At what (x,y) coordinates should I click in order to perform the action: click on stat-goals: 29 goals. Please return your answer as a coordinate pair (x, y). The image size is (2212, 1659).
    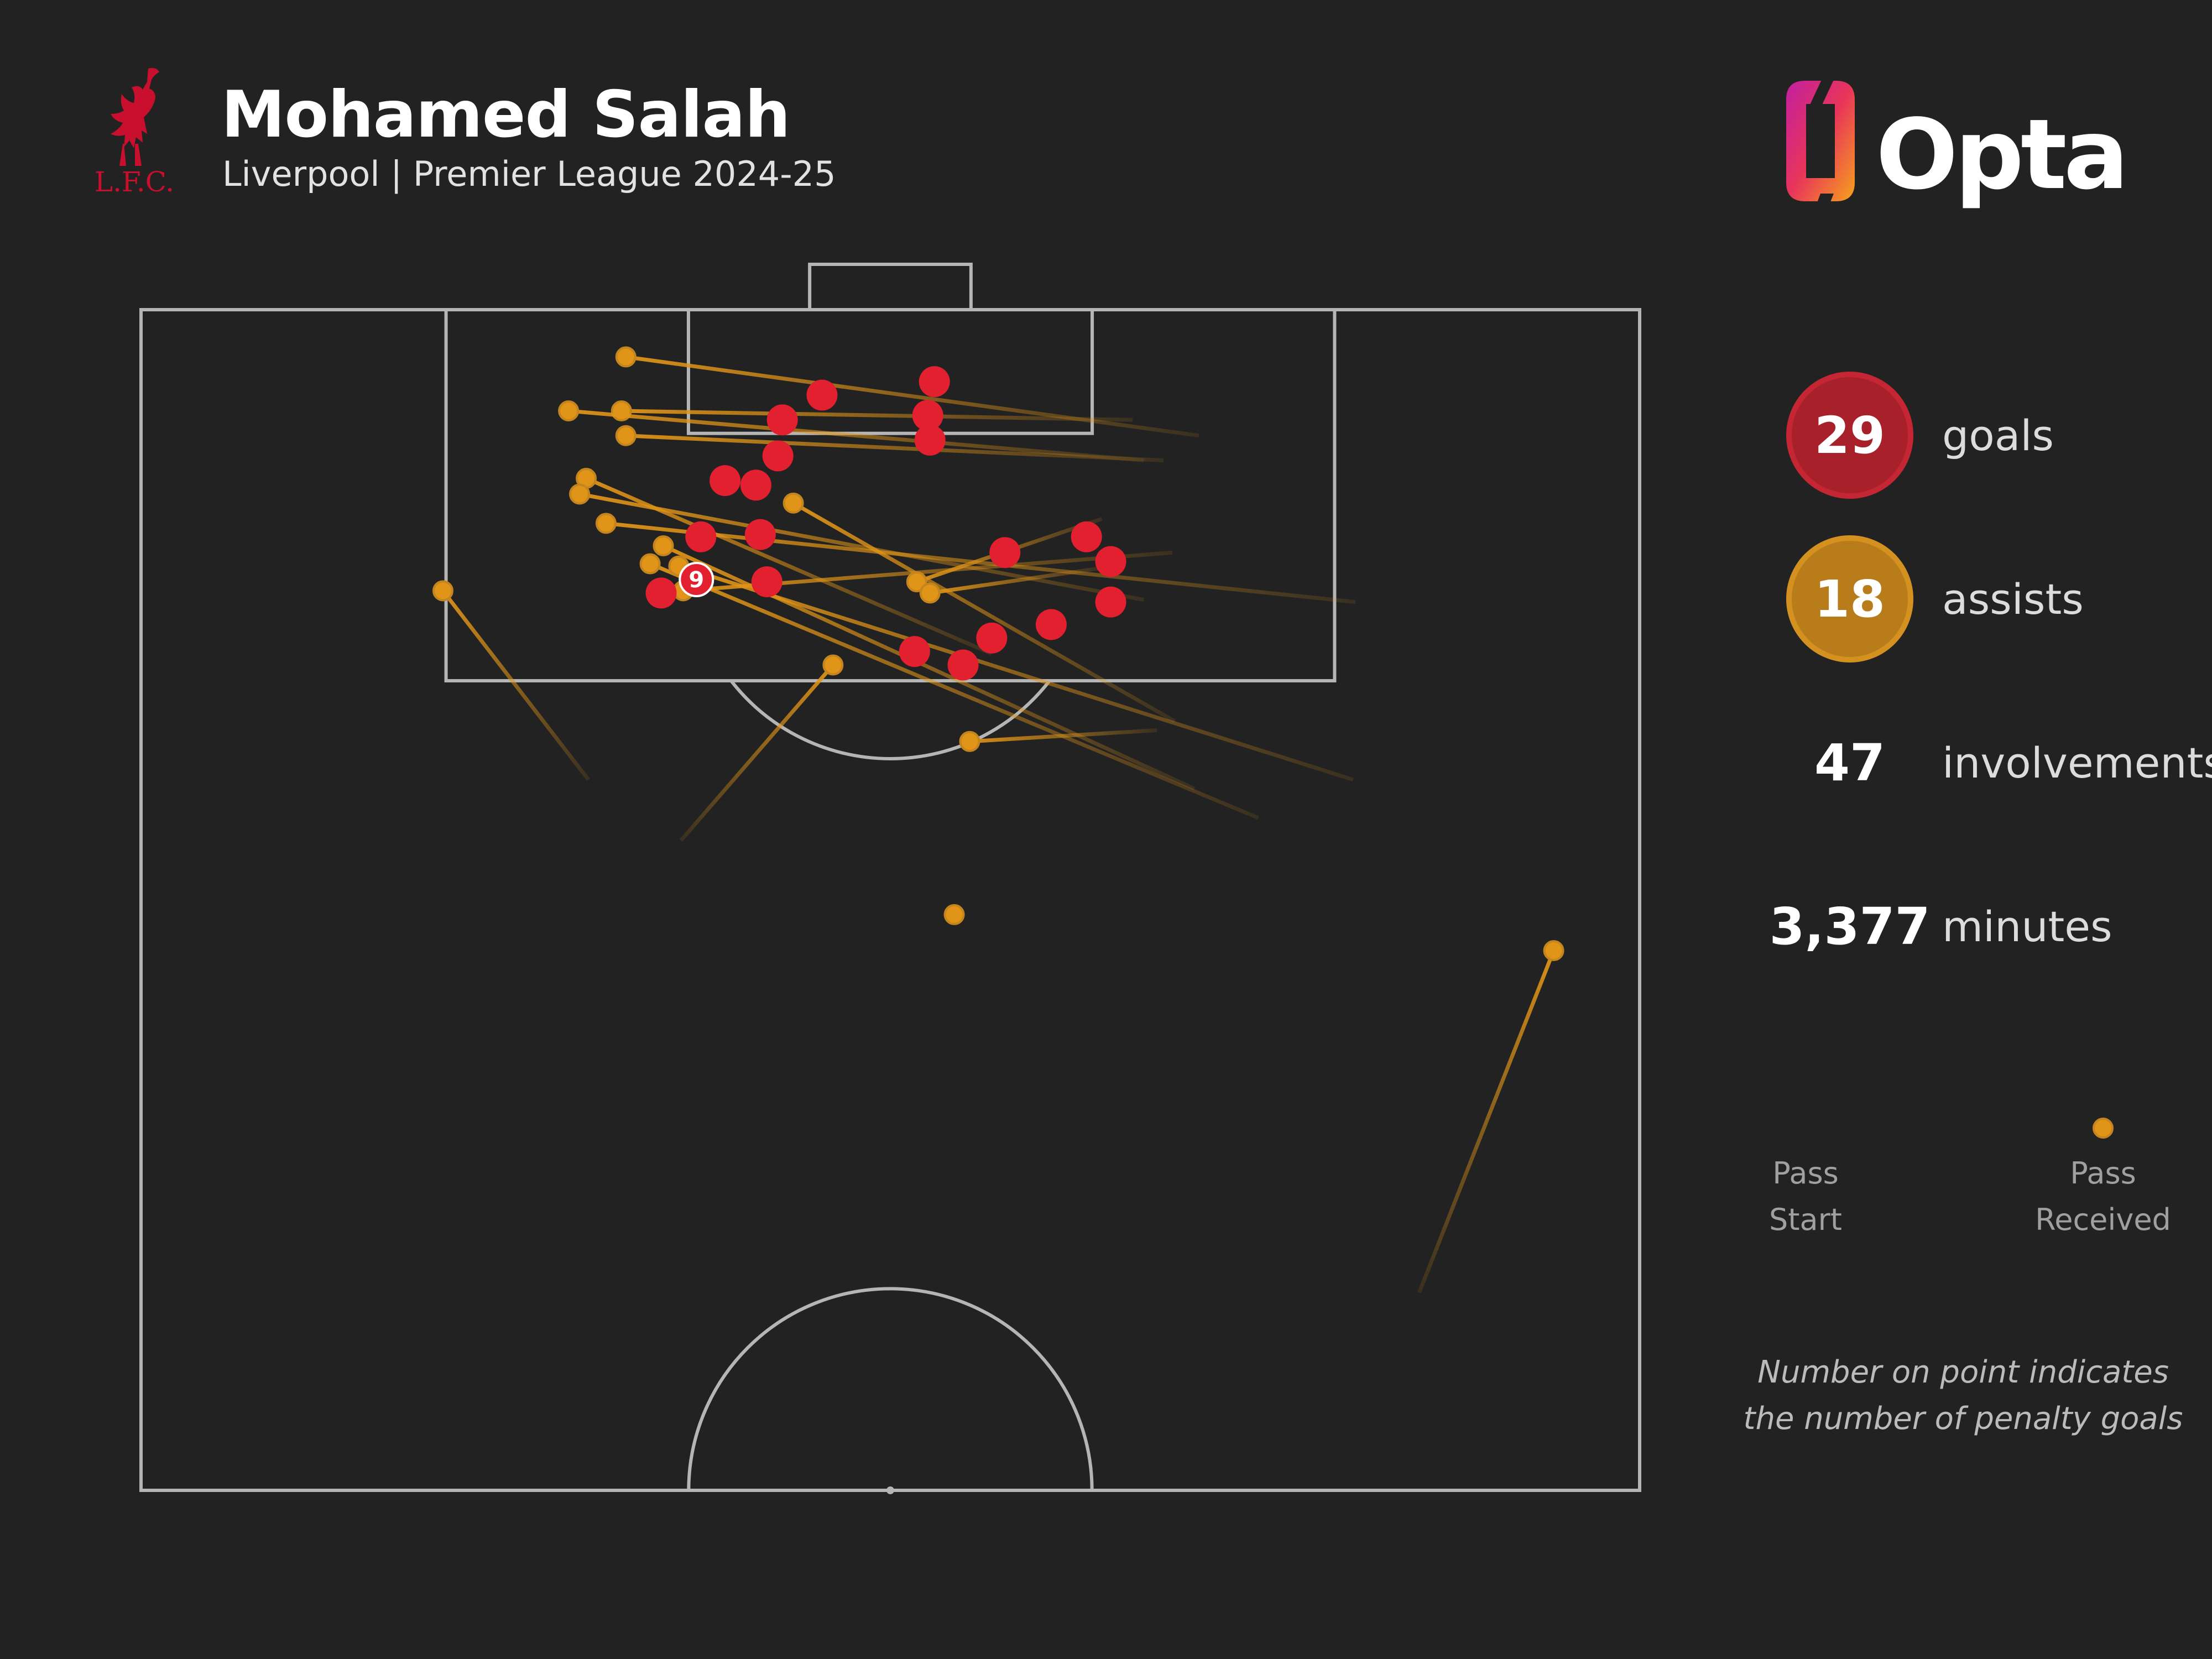
    Looking at the image, I should click on (1996, 436).